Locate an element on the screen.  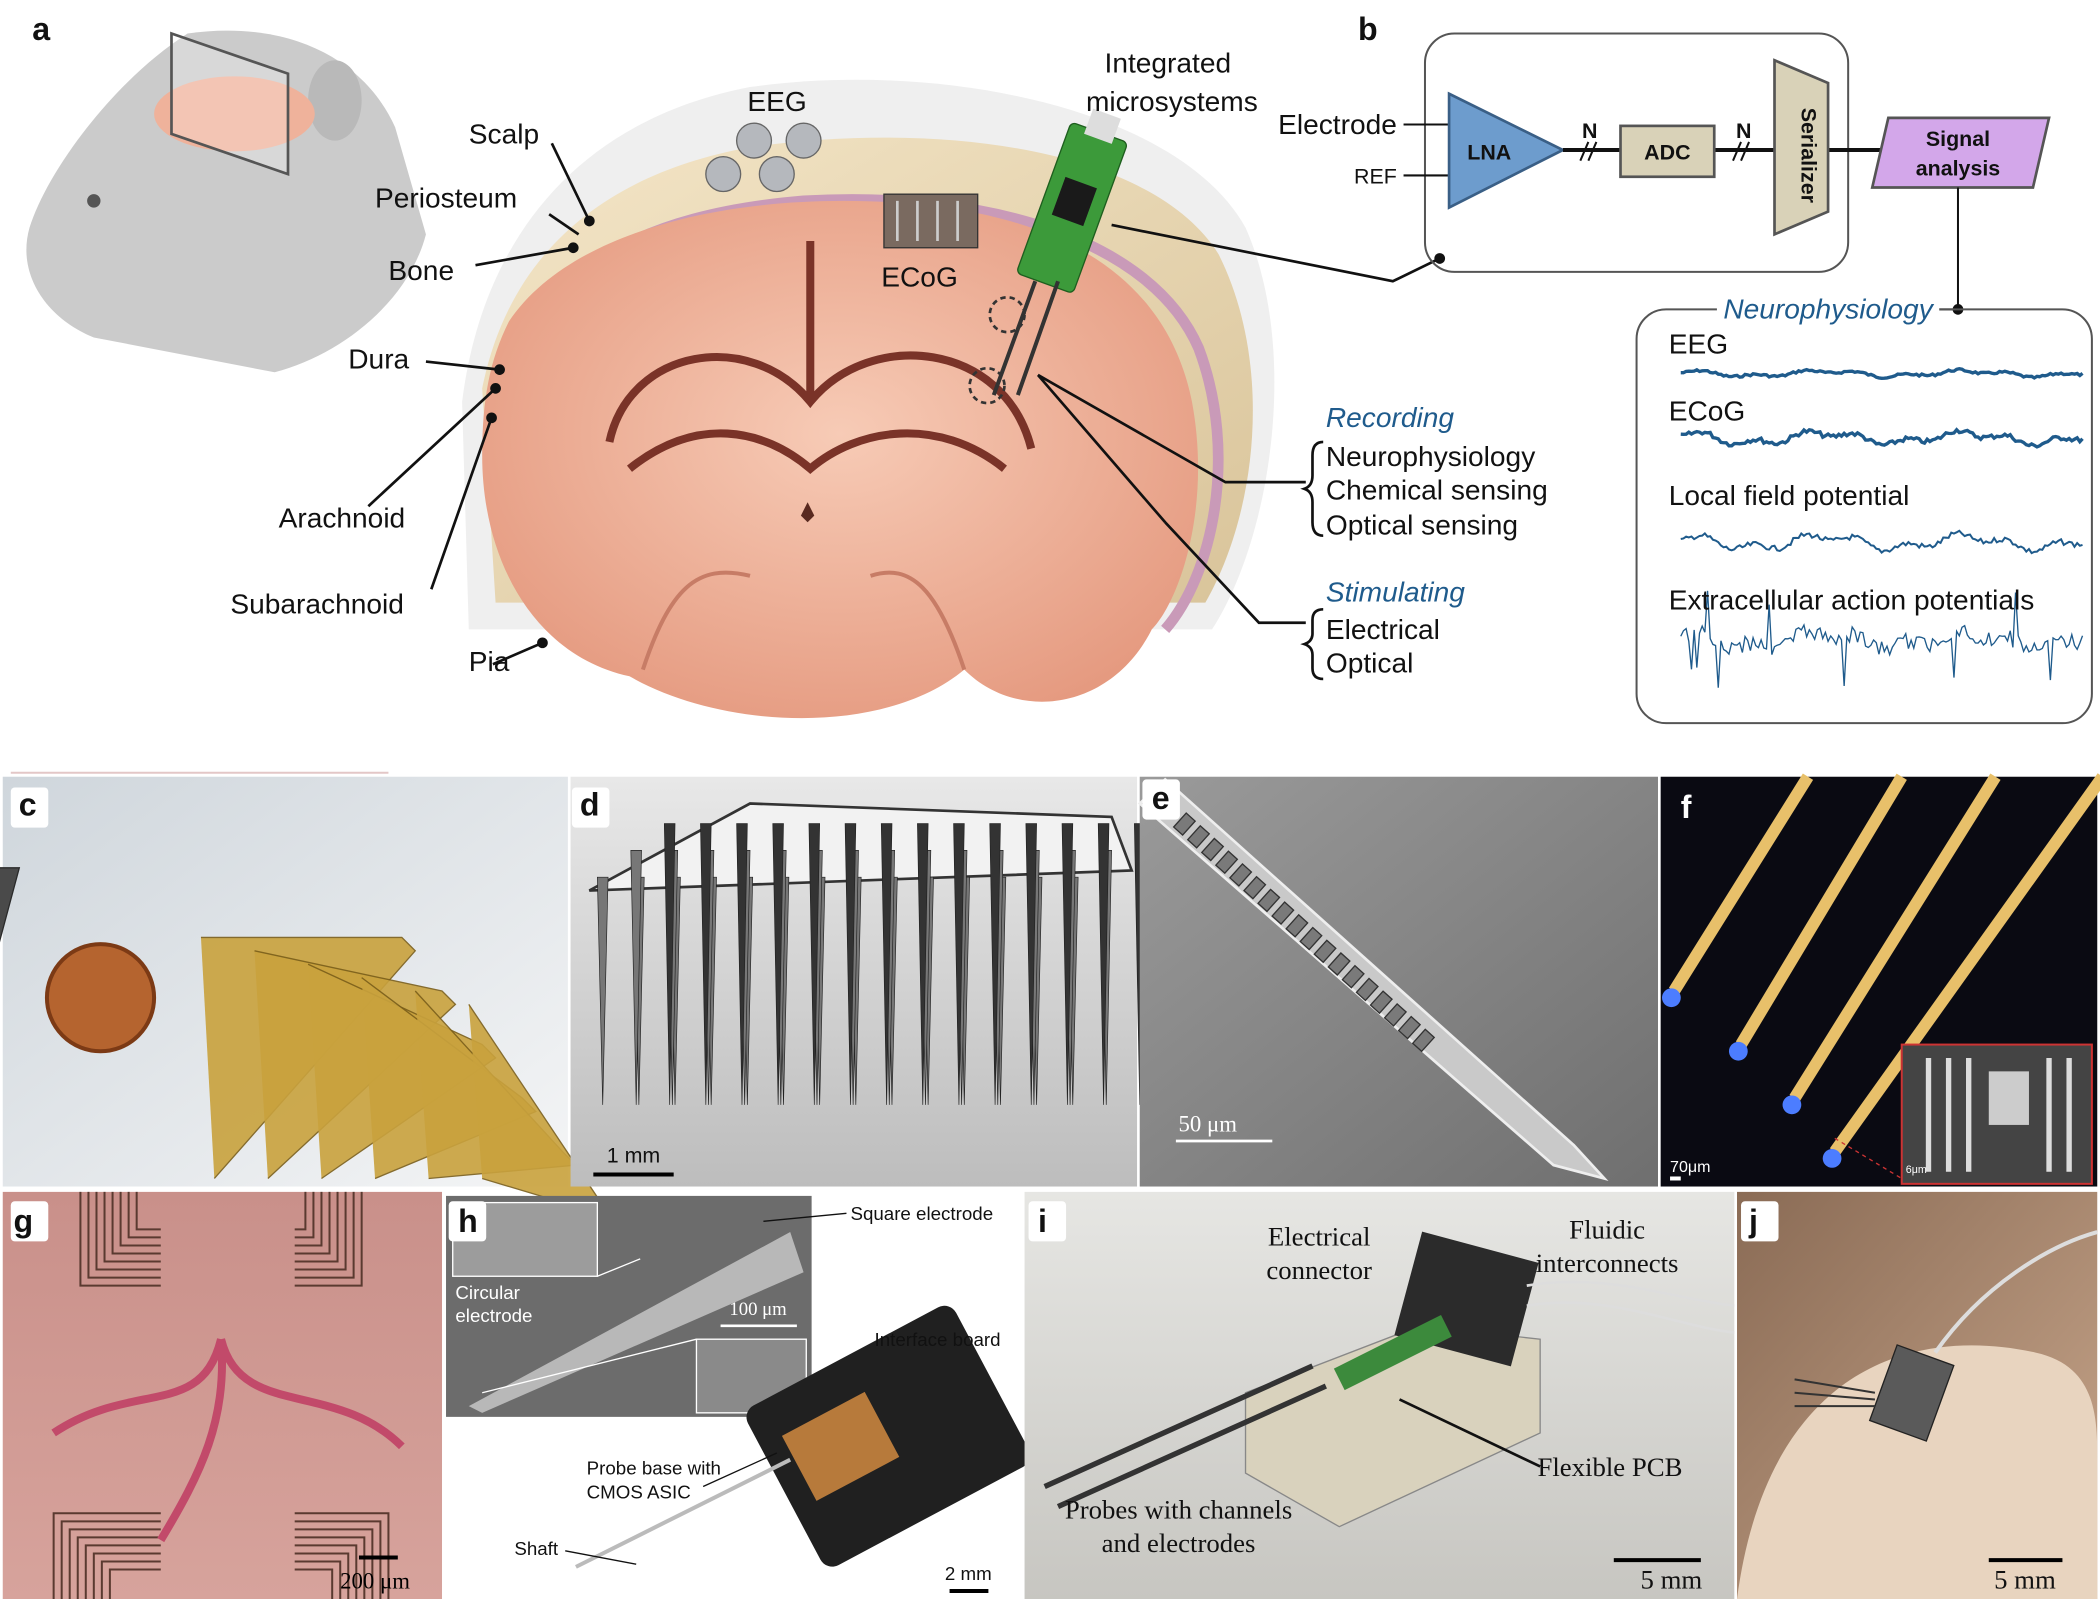
callout: Flexible PCB is located at coordinates (1609, 1467).